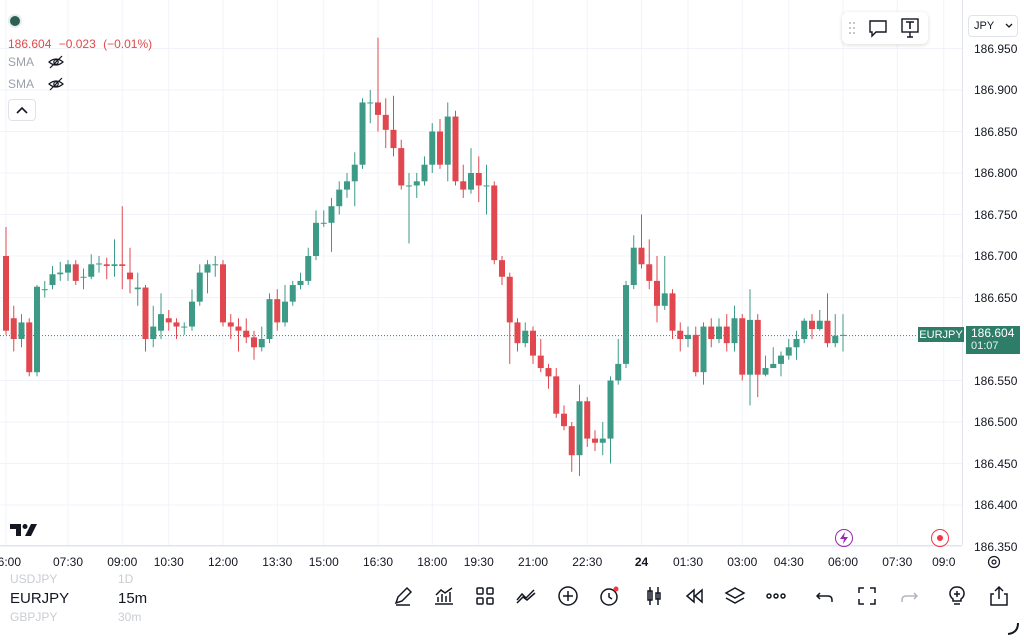 This screenshot has height=640, width=1024. What do you see at coordinates (776, 596) in the screenshot?
I see `more-button` at bounding box center [776, 596].